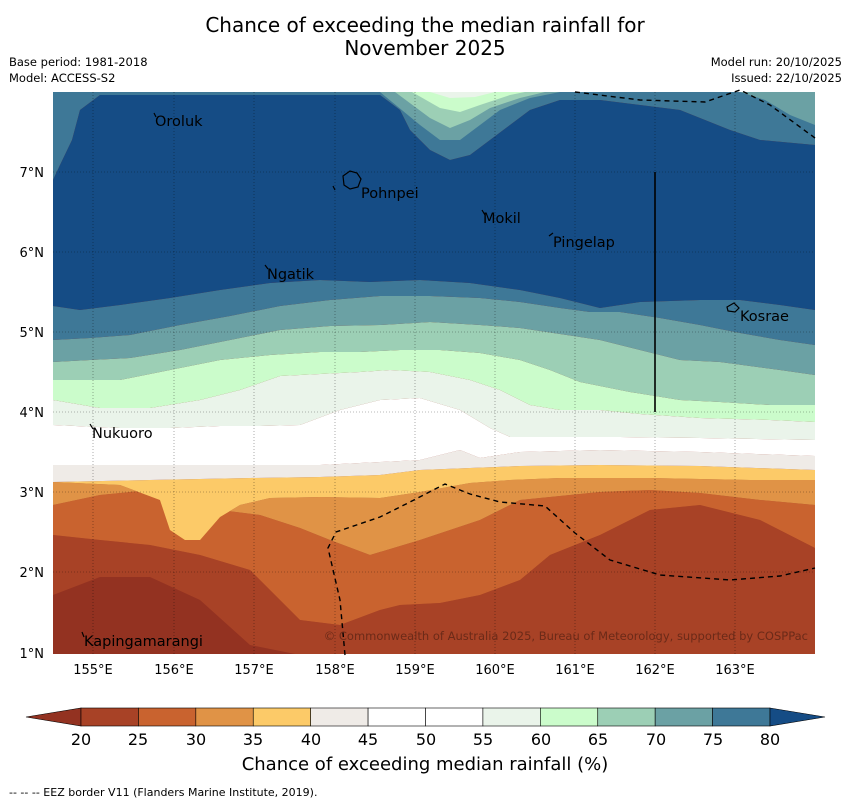 The height and width of the screenshot is (804, 850). I want to click on colorbar-tick: 75, so click(713, 739).